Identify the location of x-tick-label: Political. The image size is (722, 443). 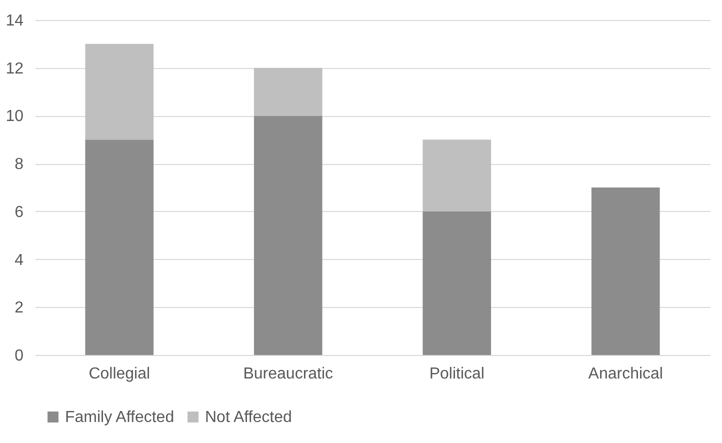
(456, 374).